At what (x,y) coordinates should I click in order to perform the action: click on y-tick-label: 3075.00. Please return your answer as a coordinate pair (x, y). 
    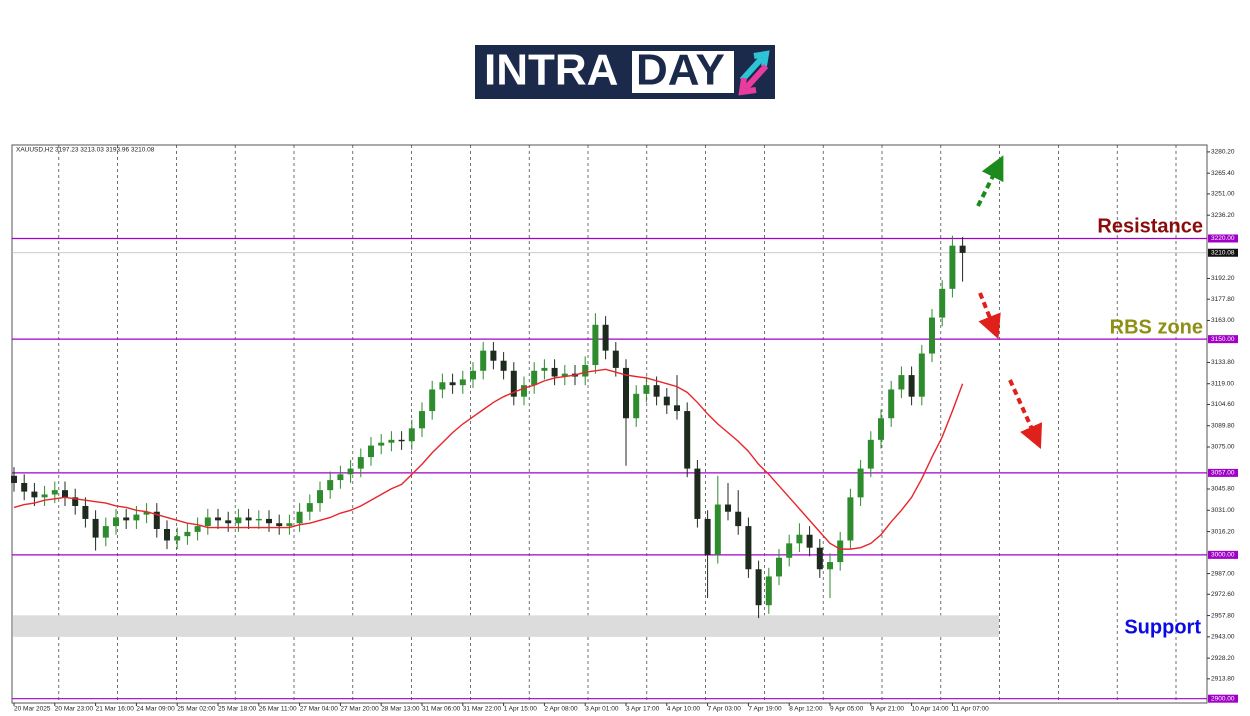
    Looking at the image, I should click on (1223, 447).